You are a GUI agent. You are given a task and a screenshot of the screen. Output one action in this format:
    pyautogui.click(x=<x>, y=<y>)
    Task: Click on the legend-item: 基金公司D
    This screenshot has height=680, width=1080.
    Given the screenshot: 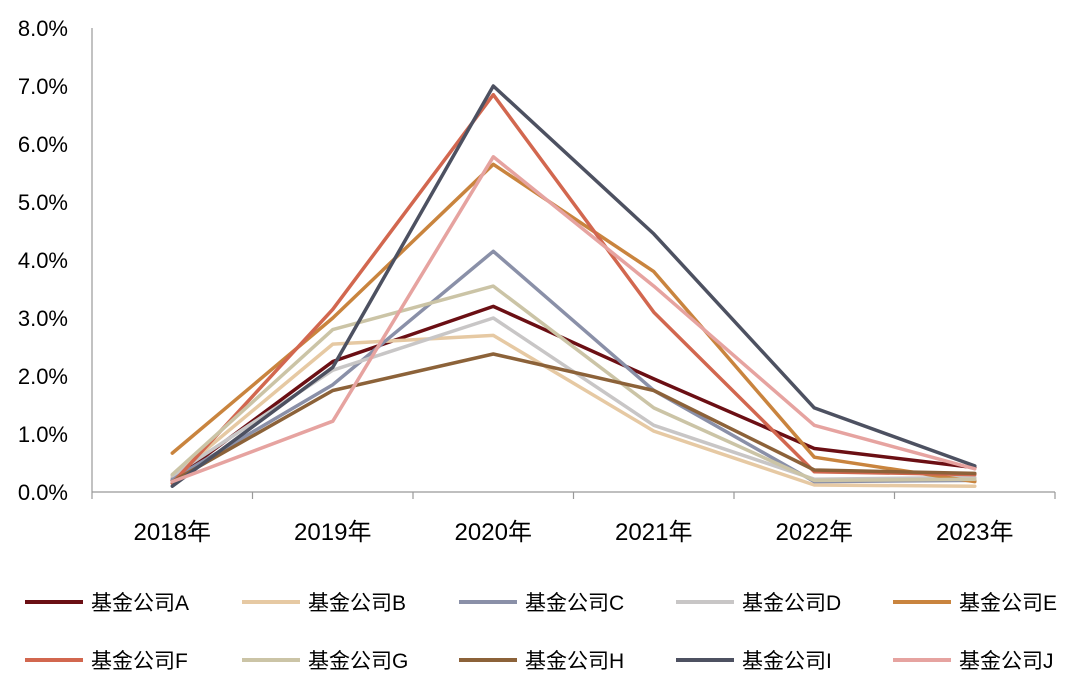 What is the action you would take?
    pyautogui.click(x=758, y=603)
    